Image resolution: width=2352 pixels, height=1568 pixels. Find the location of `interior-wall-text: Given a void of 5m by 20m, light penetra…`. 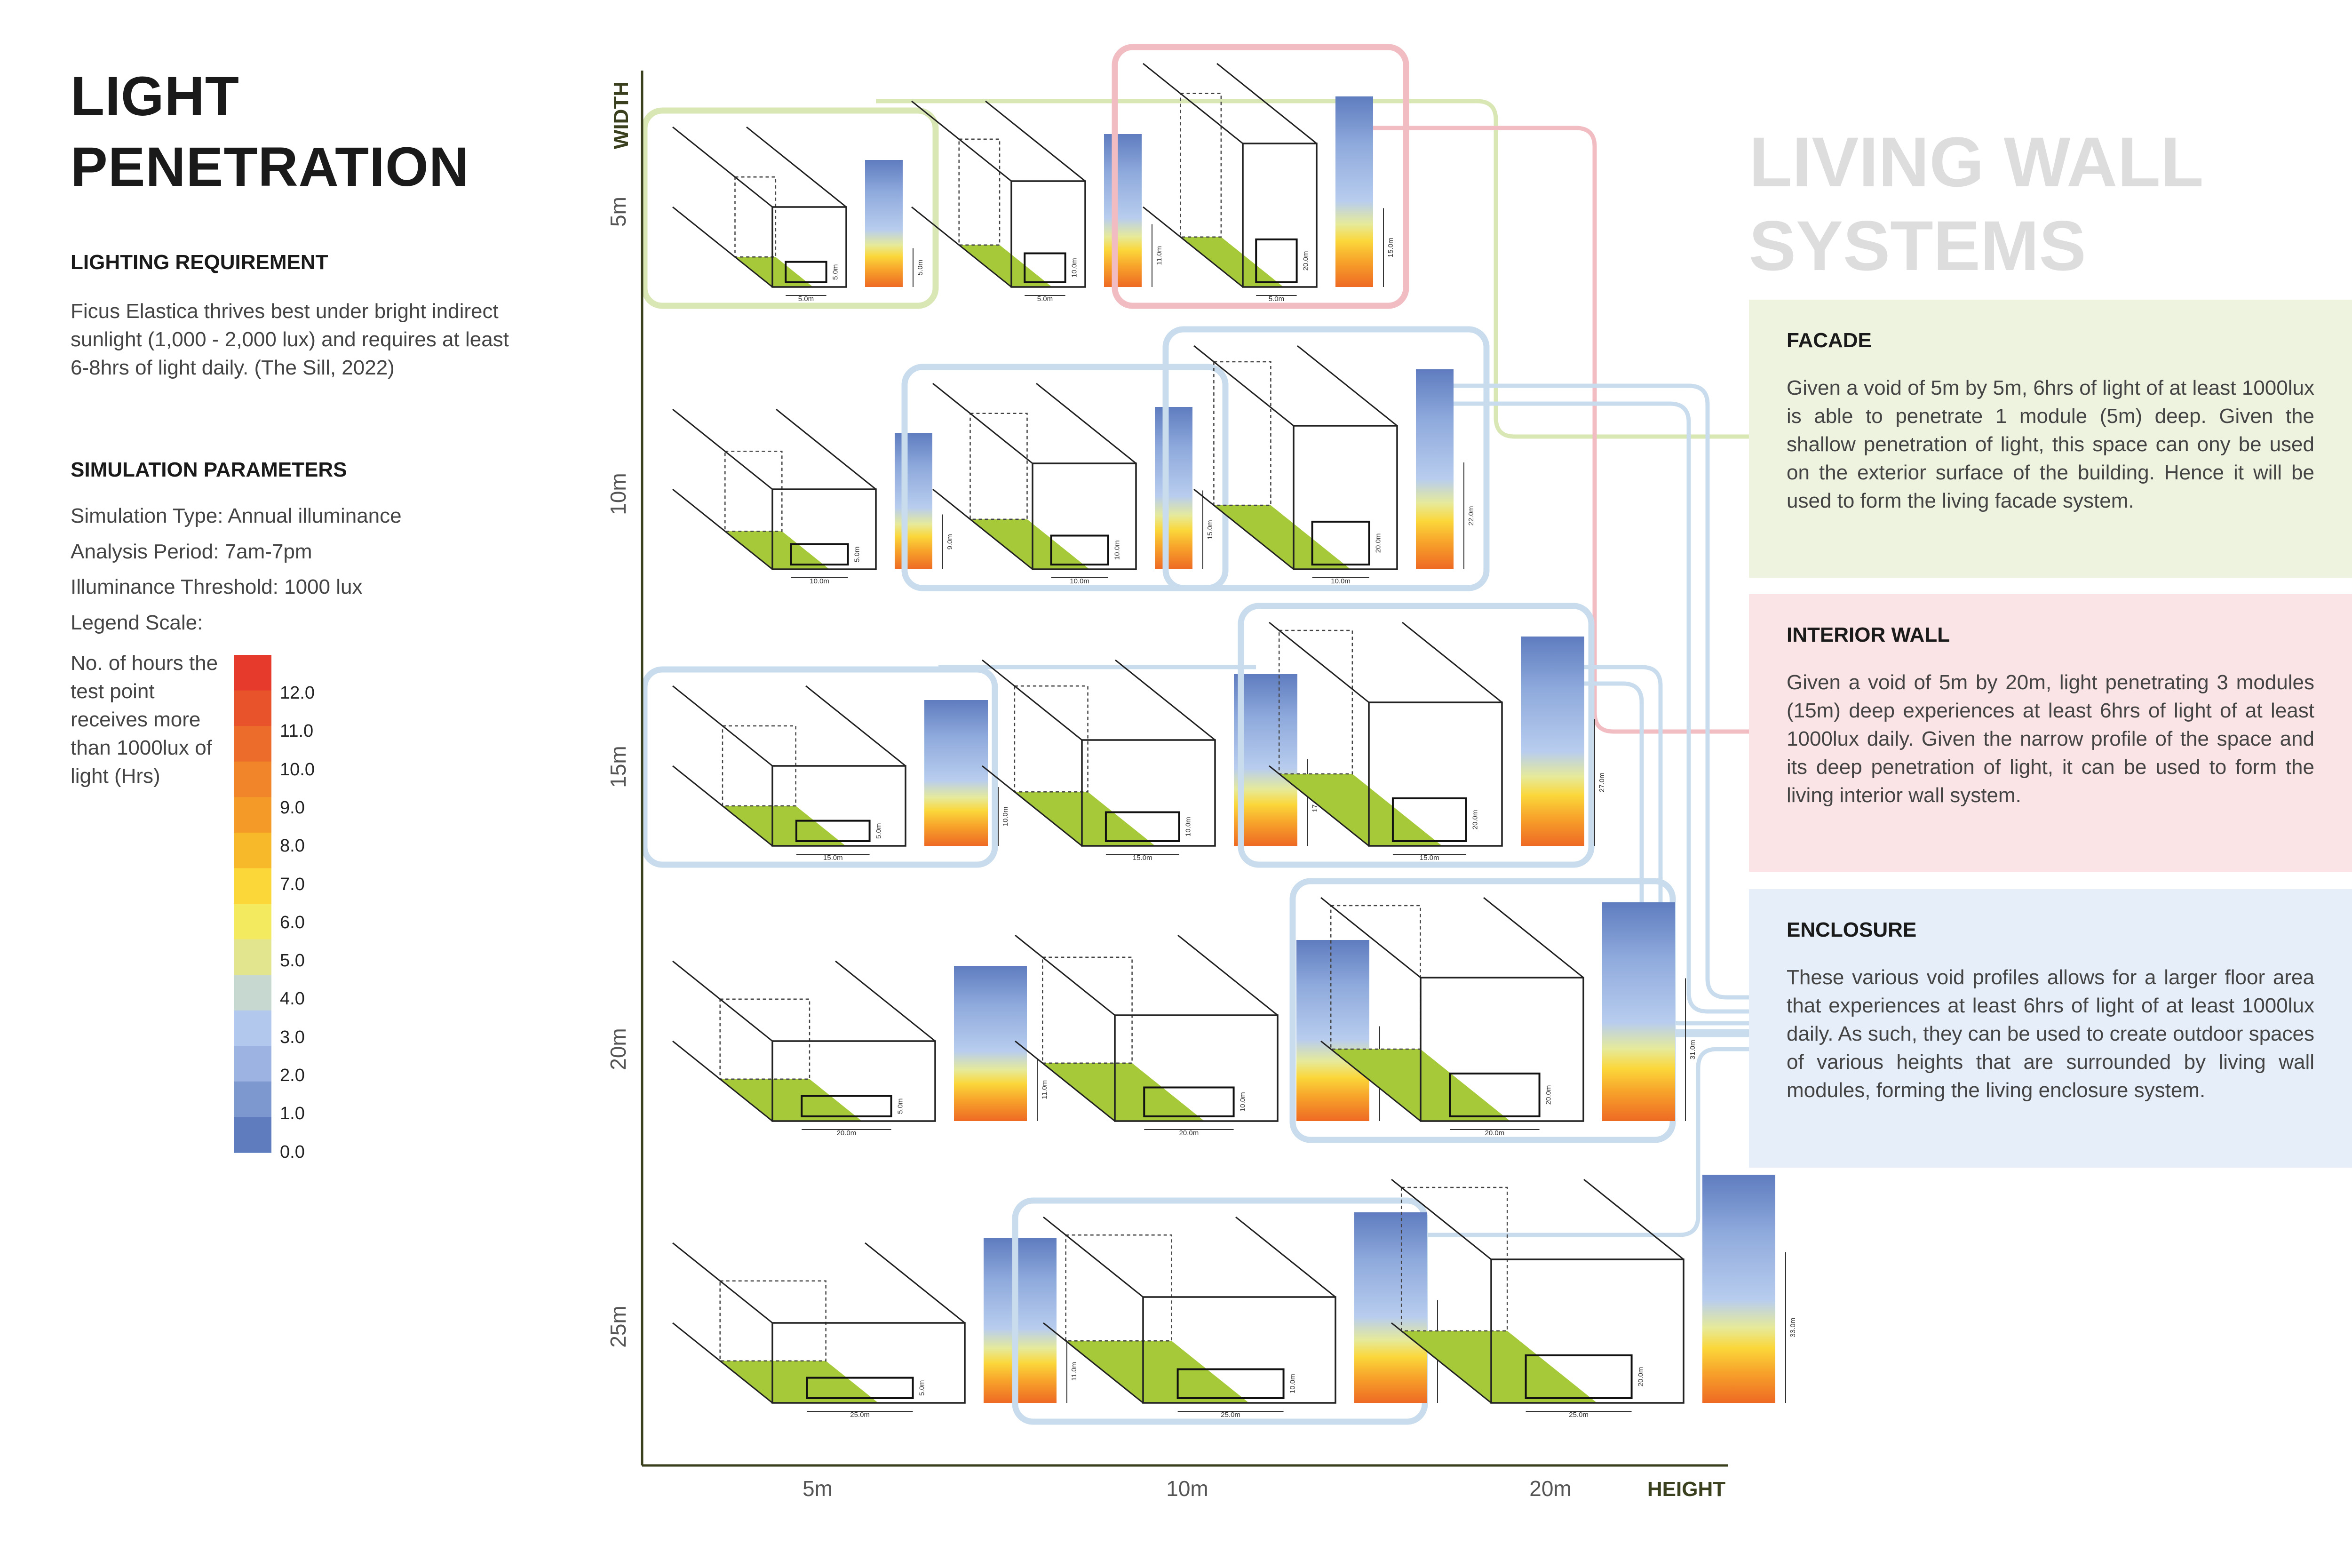

interior-wall-text: Given a void of 5m by 20m, light penetra… is located at coordinates (2050, 739).